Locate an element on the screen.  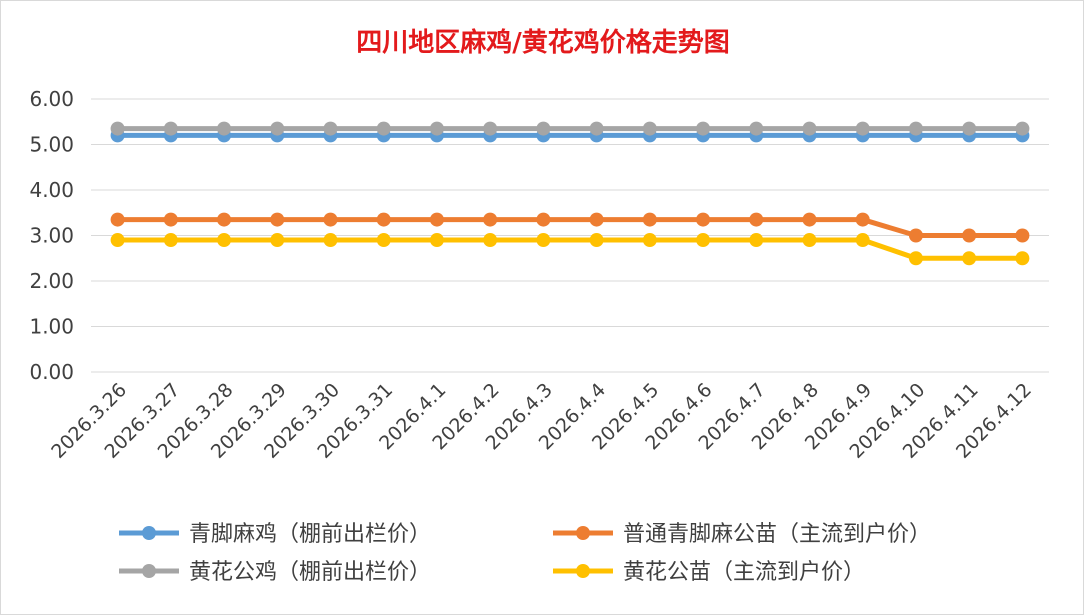
y-tick-label: 0.00 is located at coordinates (51, 372).